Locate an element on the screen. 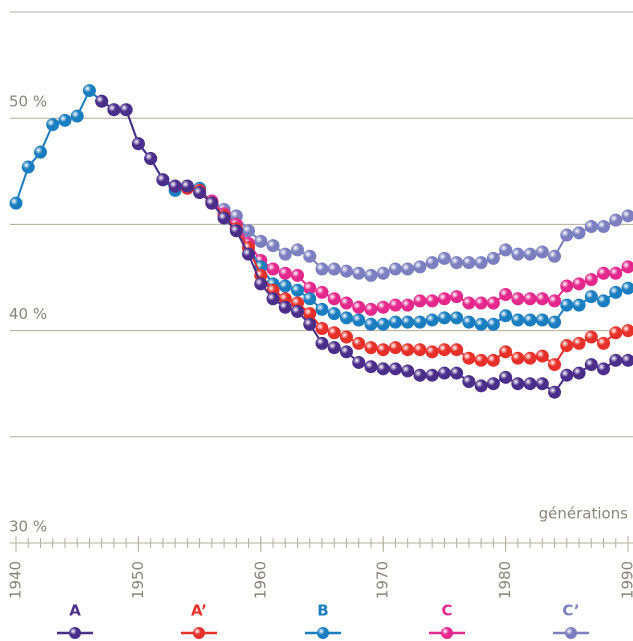 Image resolution: width=633 pixels, height=641 pixels. x-tick-label: 1950 is located at coordinates (138, 580).